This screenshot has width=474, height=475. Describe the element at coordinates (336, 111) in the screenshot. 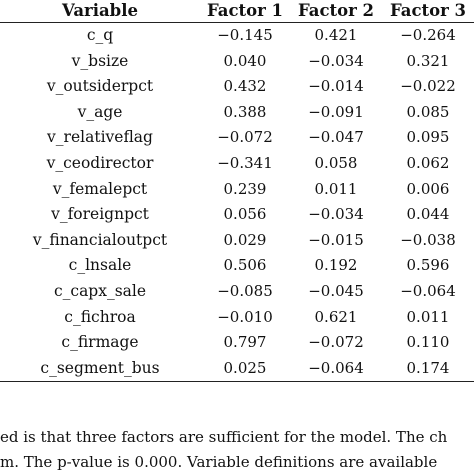

I see `factor-2-cell: −0.091` at that location.